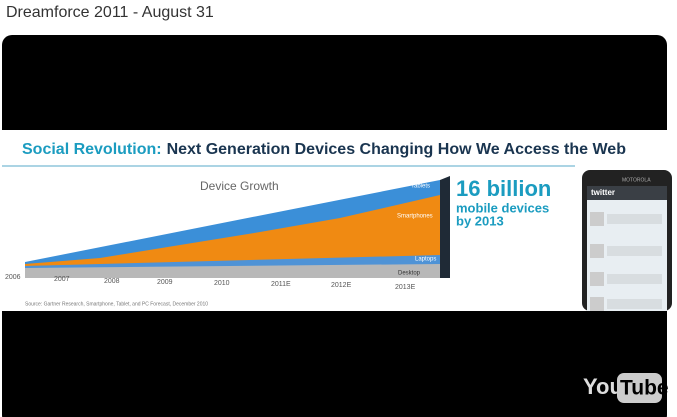  What do you see at coordinates (232, 271) in the screenshot?
I see `desktop-area` at bounding box center [232, 271].